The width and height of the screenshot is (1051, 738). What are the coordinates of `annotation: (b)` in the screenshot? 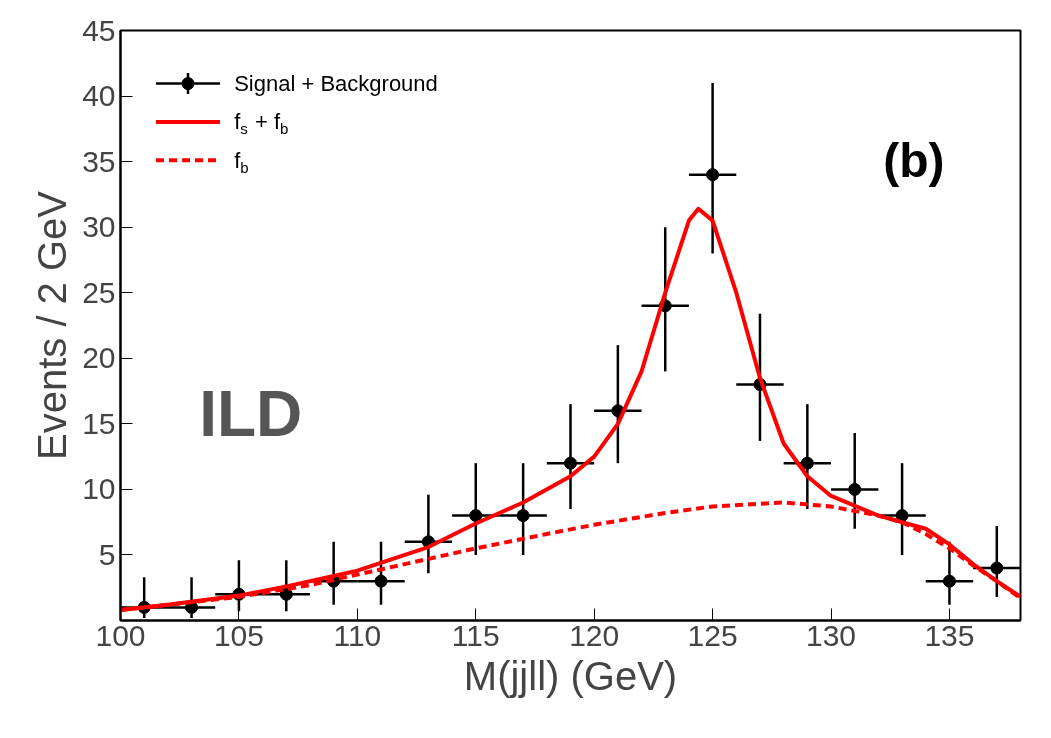 It's located at (914, 160).